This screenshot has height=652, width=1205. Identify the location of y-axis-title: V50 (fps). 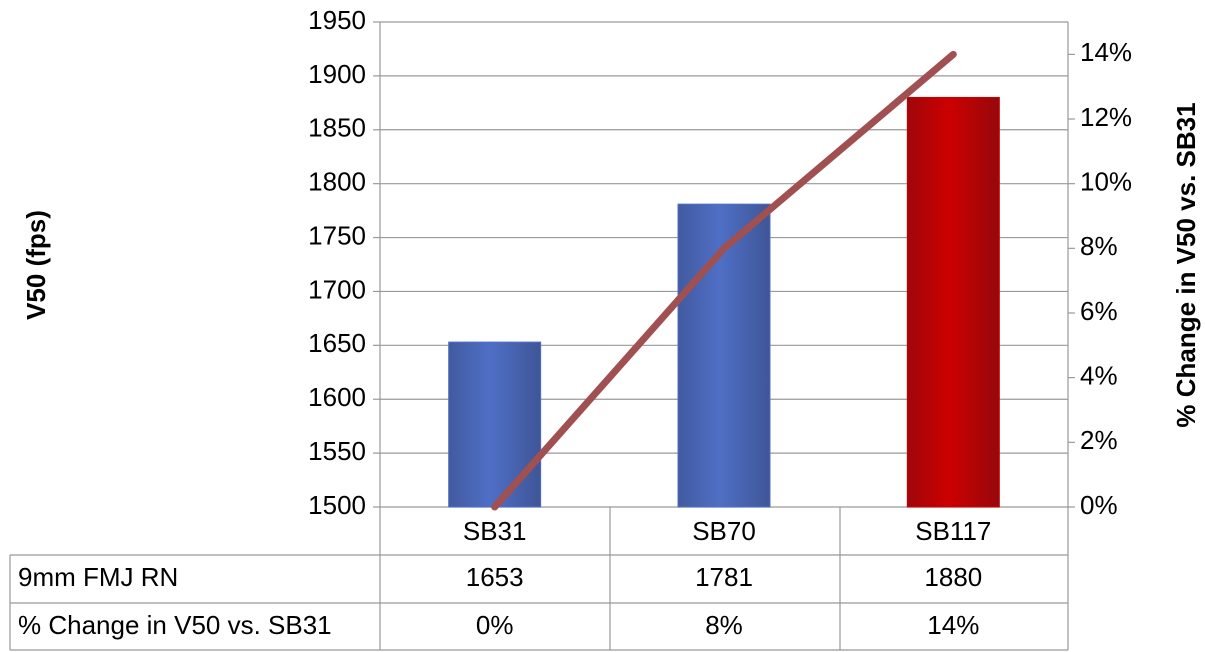
(36, 265).